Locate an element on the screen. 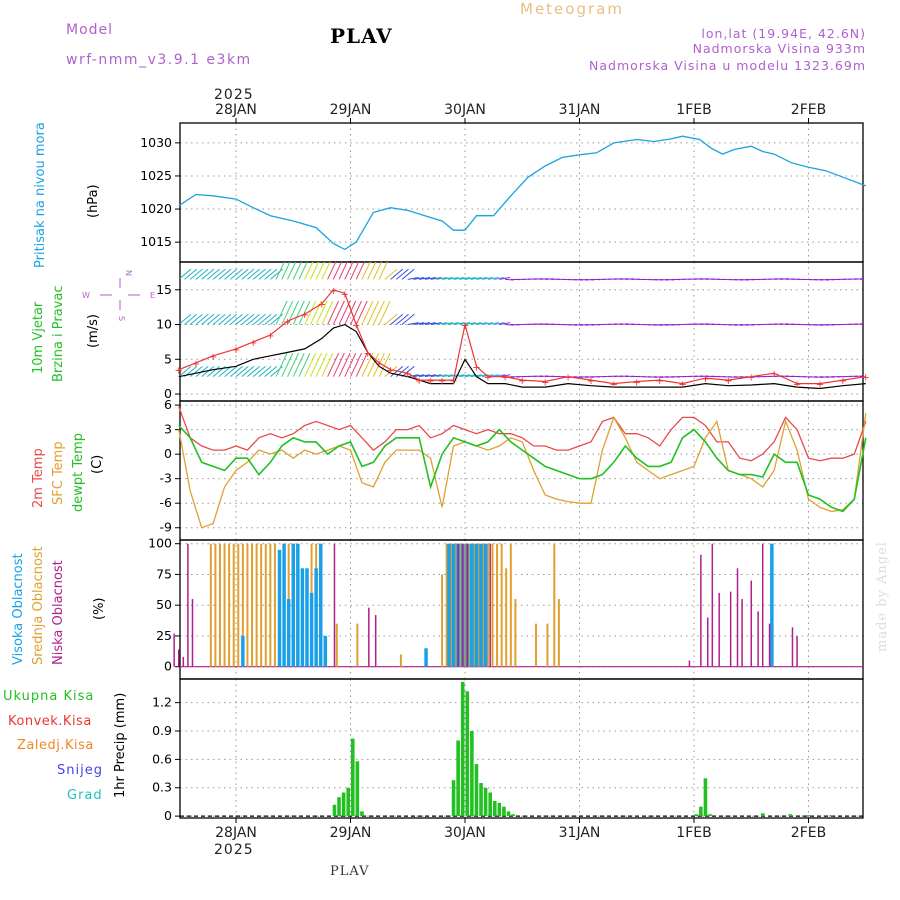 This screenshot has height=900, width=900. legend-snow: Snijeg is located at coordinates (80, 770).